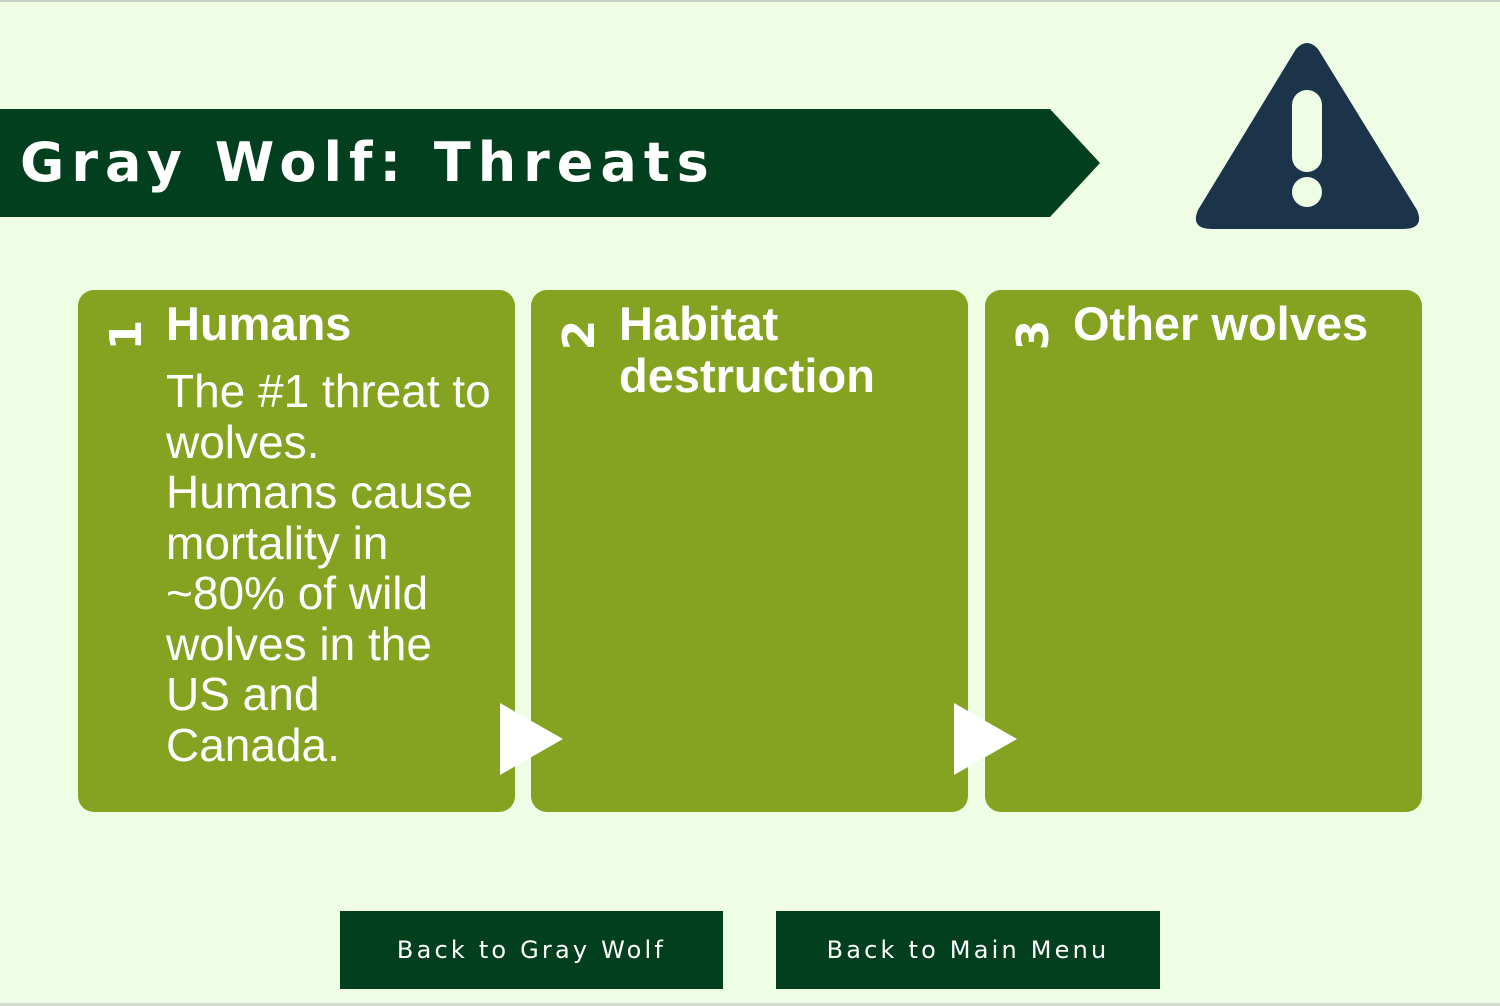 This screenshot has width=1500, height=1006. What do you see at coordinates (968, 950) in the screenshot?
I see `back-to-main-menu-button: Back to Main Menu` at bounding box center [968, 950].